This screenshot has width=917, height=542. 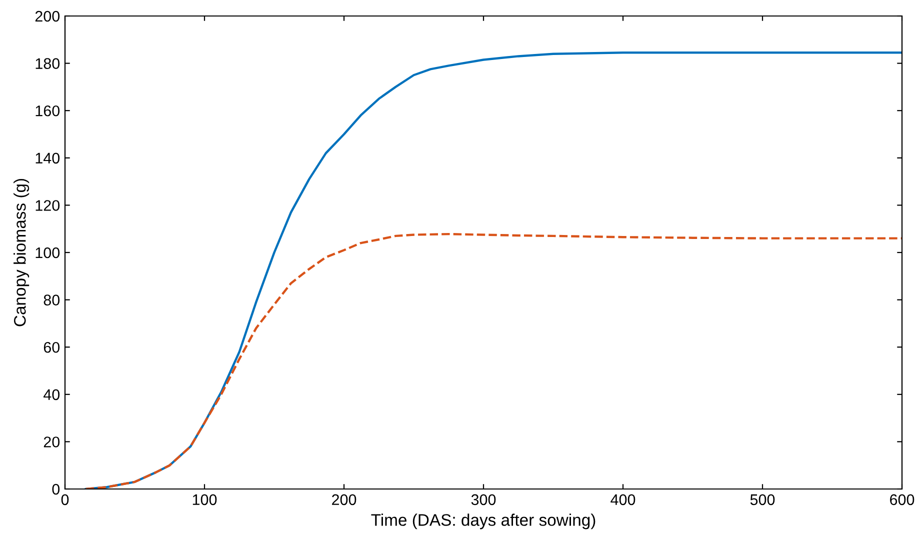 What do you see at coordinates (52, 300) in the screenshot?
I see `y-tick-label: 80` at bounding box center [52, 300].